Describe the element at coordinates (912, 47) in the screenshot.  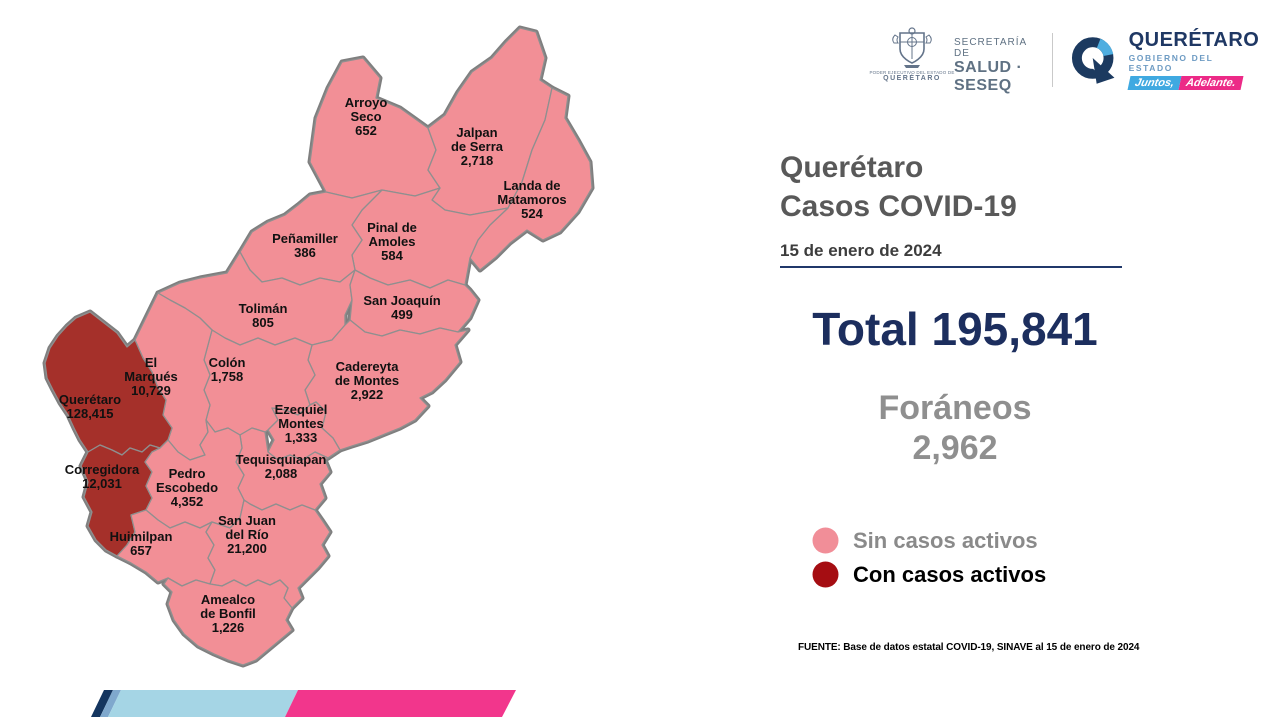
I see `seseq-crest-icon` at that location.